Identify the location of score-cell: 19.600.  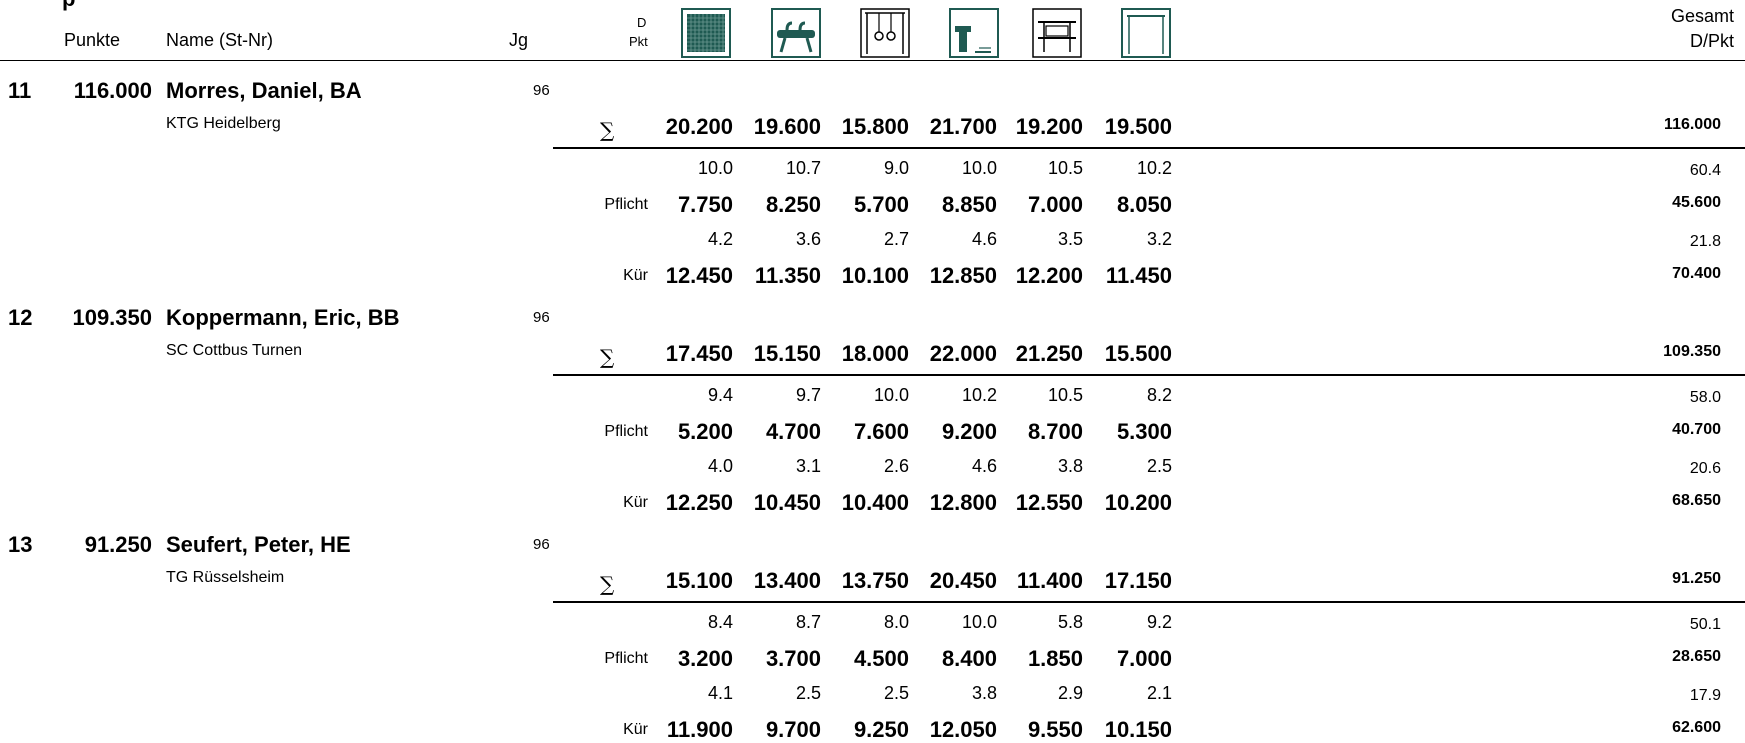
(787, 126).